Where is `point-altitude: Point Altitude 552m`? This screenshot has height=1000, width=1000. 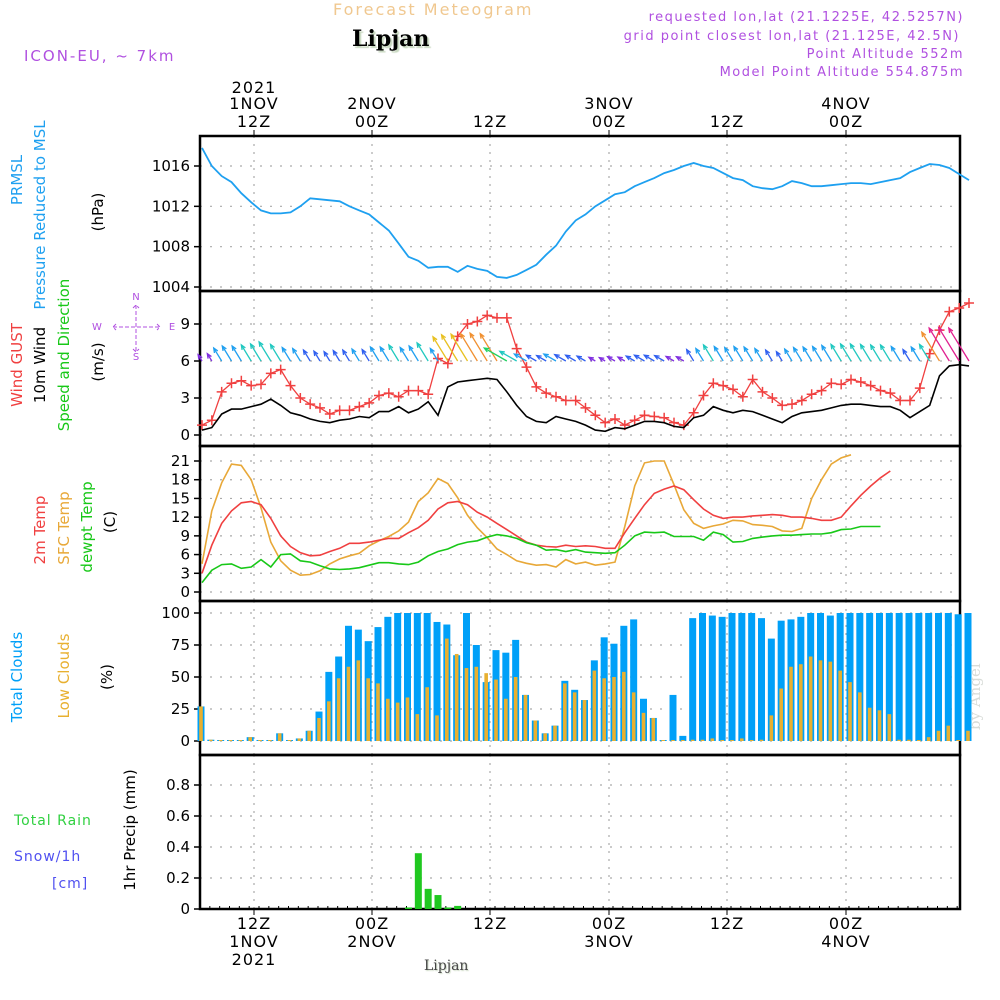
point-altitude: Point Altitude 552m is located at coordinates (885, 54).